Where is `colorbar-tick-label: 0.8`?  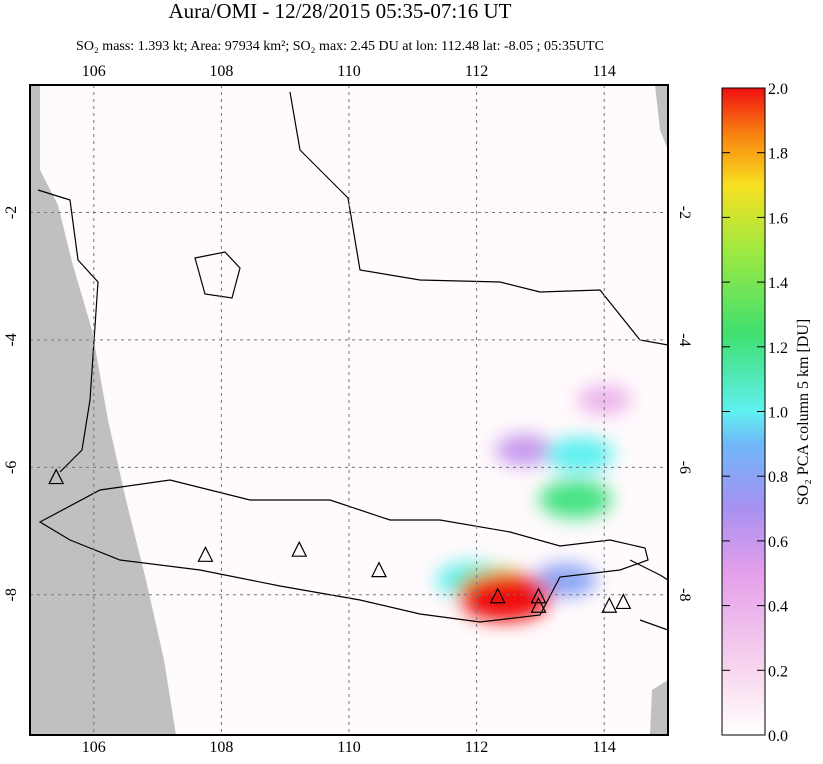 colorbar-tick-label: 0.8 is located at coordinates (778, 477).